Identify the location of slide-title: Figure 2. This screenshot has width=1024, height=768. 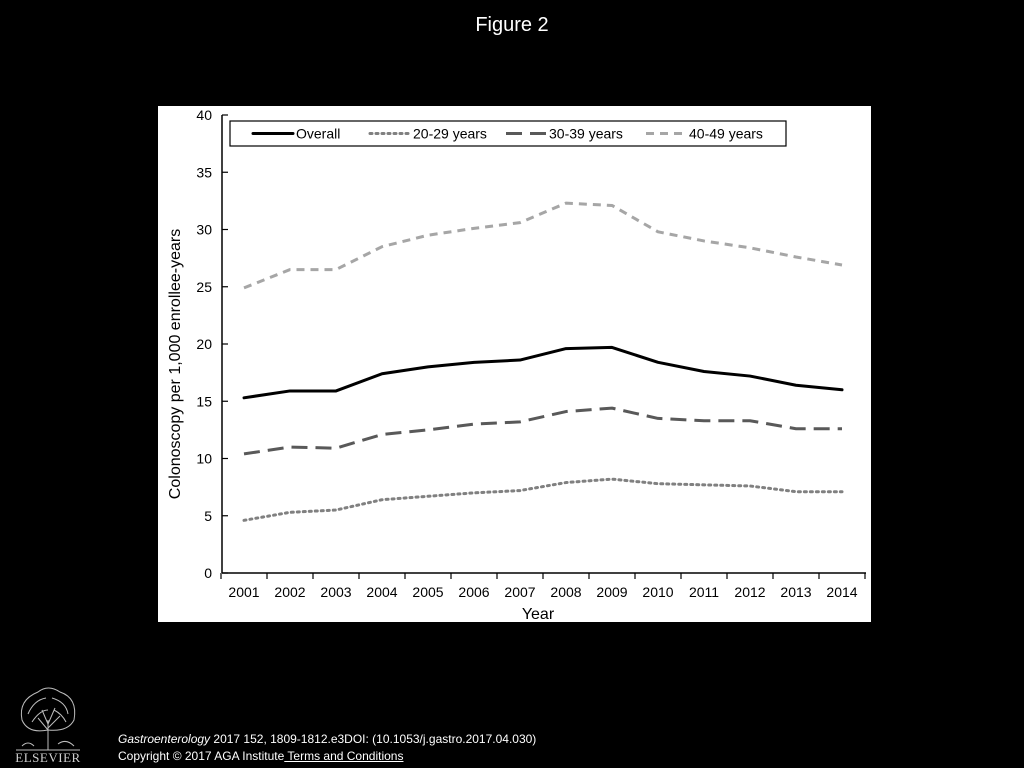
(512, 25).